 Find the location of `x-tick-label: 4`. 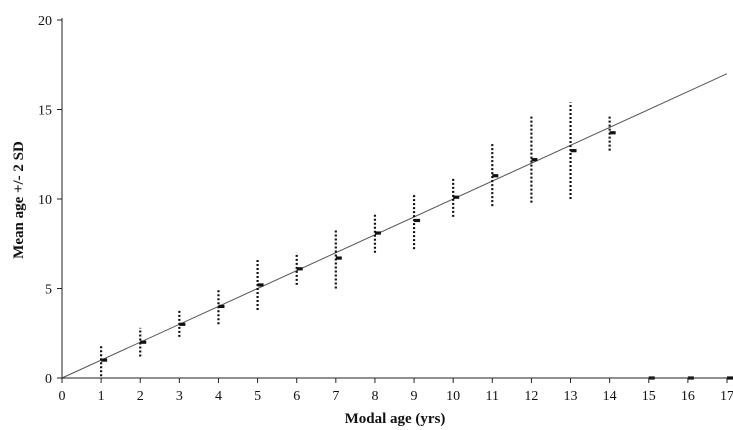

x-tick-label: 4 is located at coordinates (218, 396).